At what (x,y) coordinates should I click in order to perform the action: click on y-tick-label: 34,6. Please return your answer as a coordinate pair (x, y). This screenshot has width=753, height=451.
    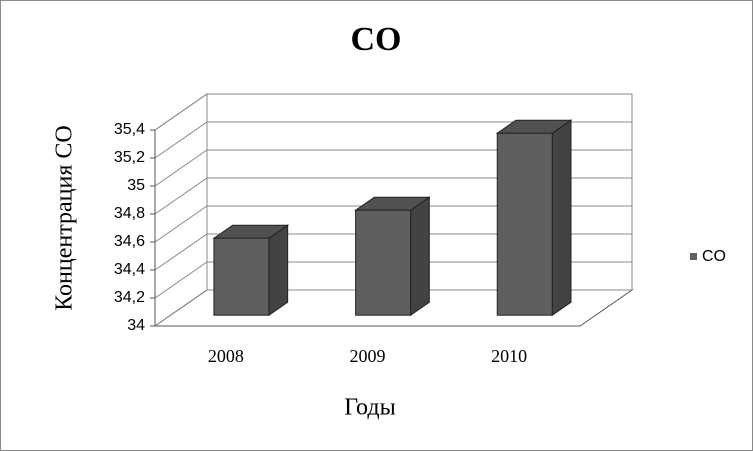
    Looking at the image, I should click on (129, 241).